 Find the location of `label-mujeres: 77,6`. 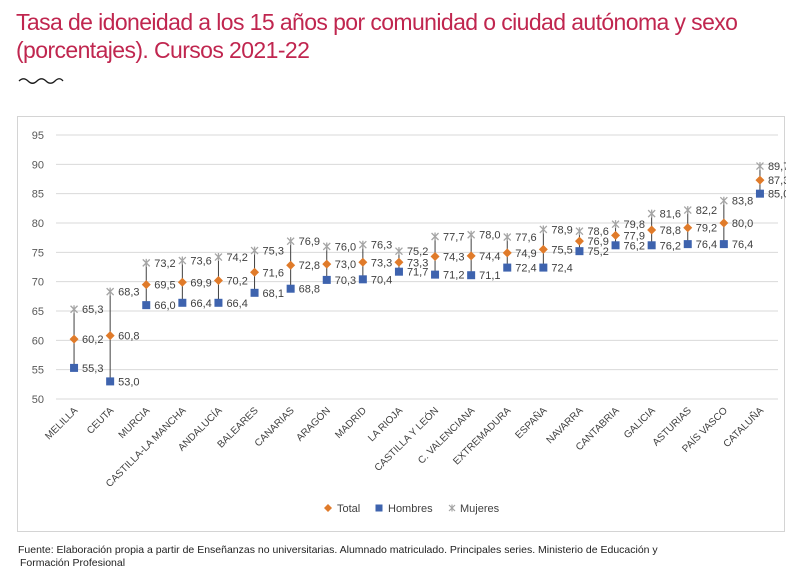

label-mujeres: 77,6 is located at coordinates (525, 238).